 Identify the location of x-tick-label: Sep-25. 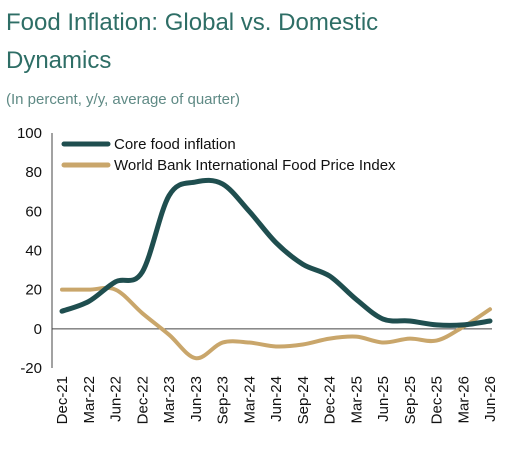
(410, 400).